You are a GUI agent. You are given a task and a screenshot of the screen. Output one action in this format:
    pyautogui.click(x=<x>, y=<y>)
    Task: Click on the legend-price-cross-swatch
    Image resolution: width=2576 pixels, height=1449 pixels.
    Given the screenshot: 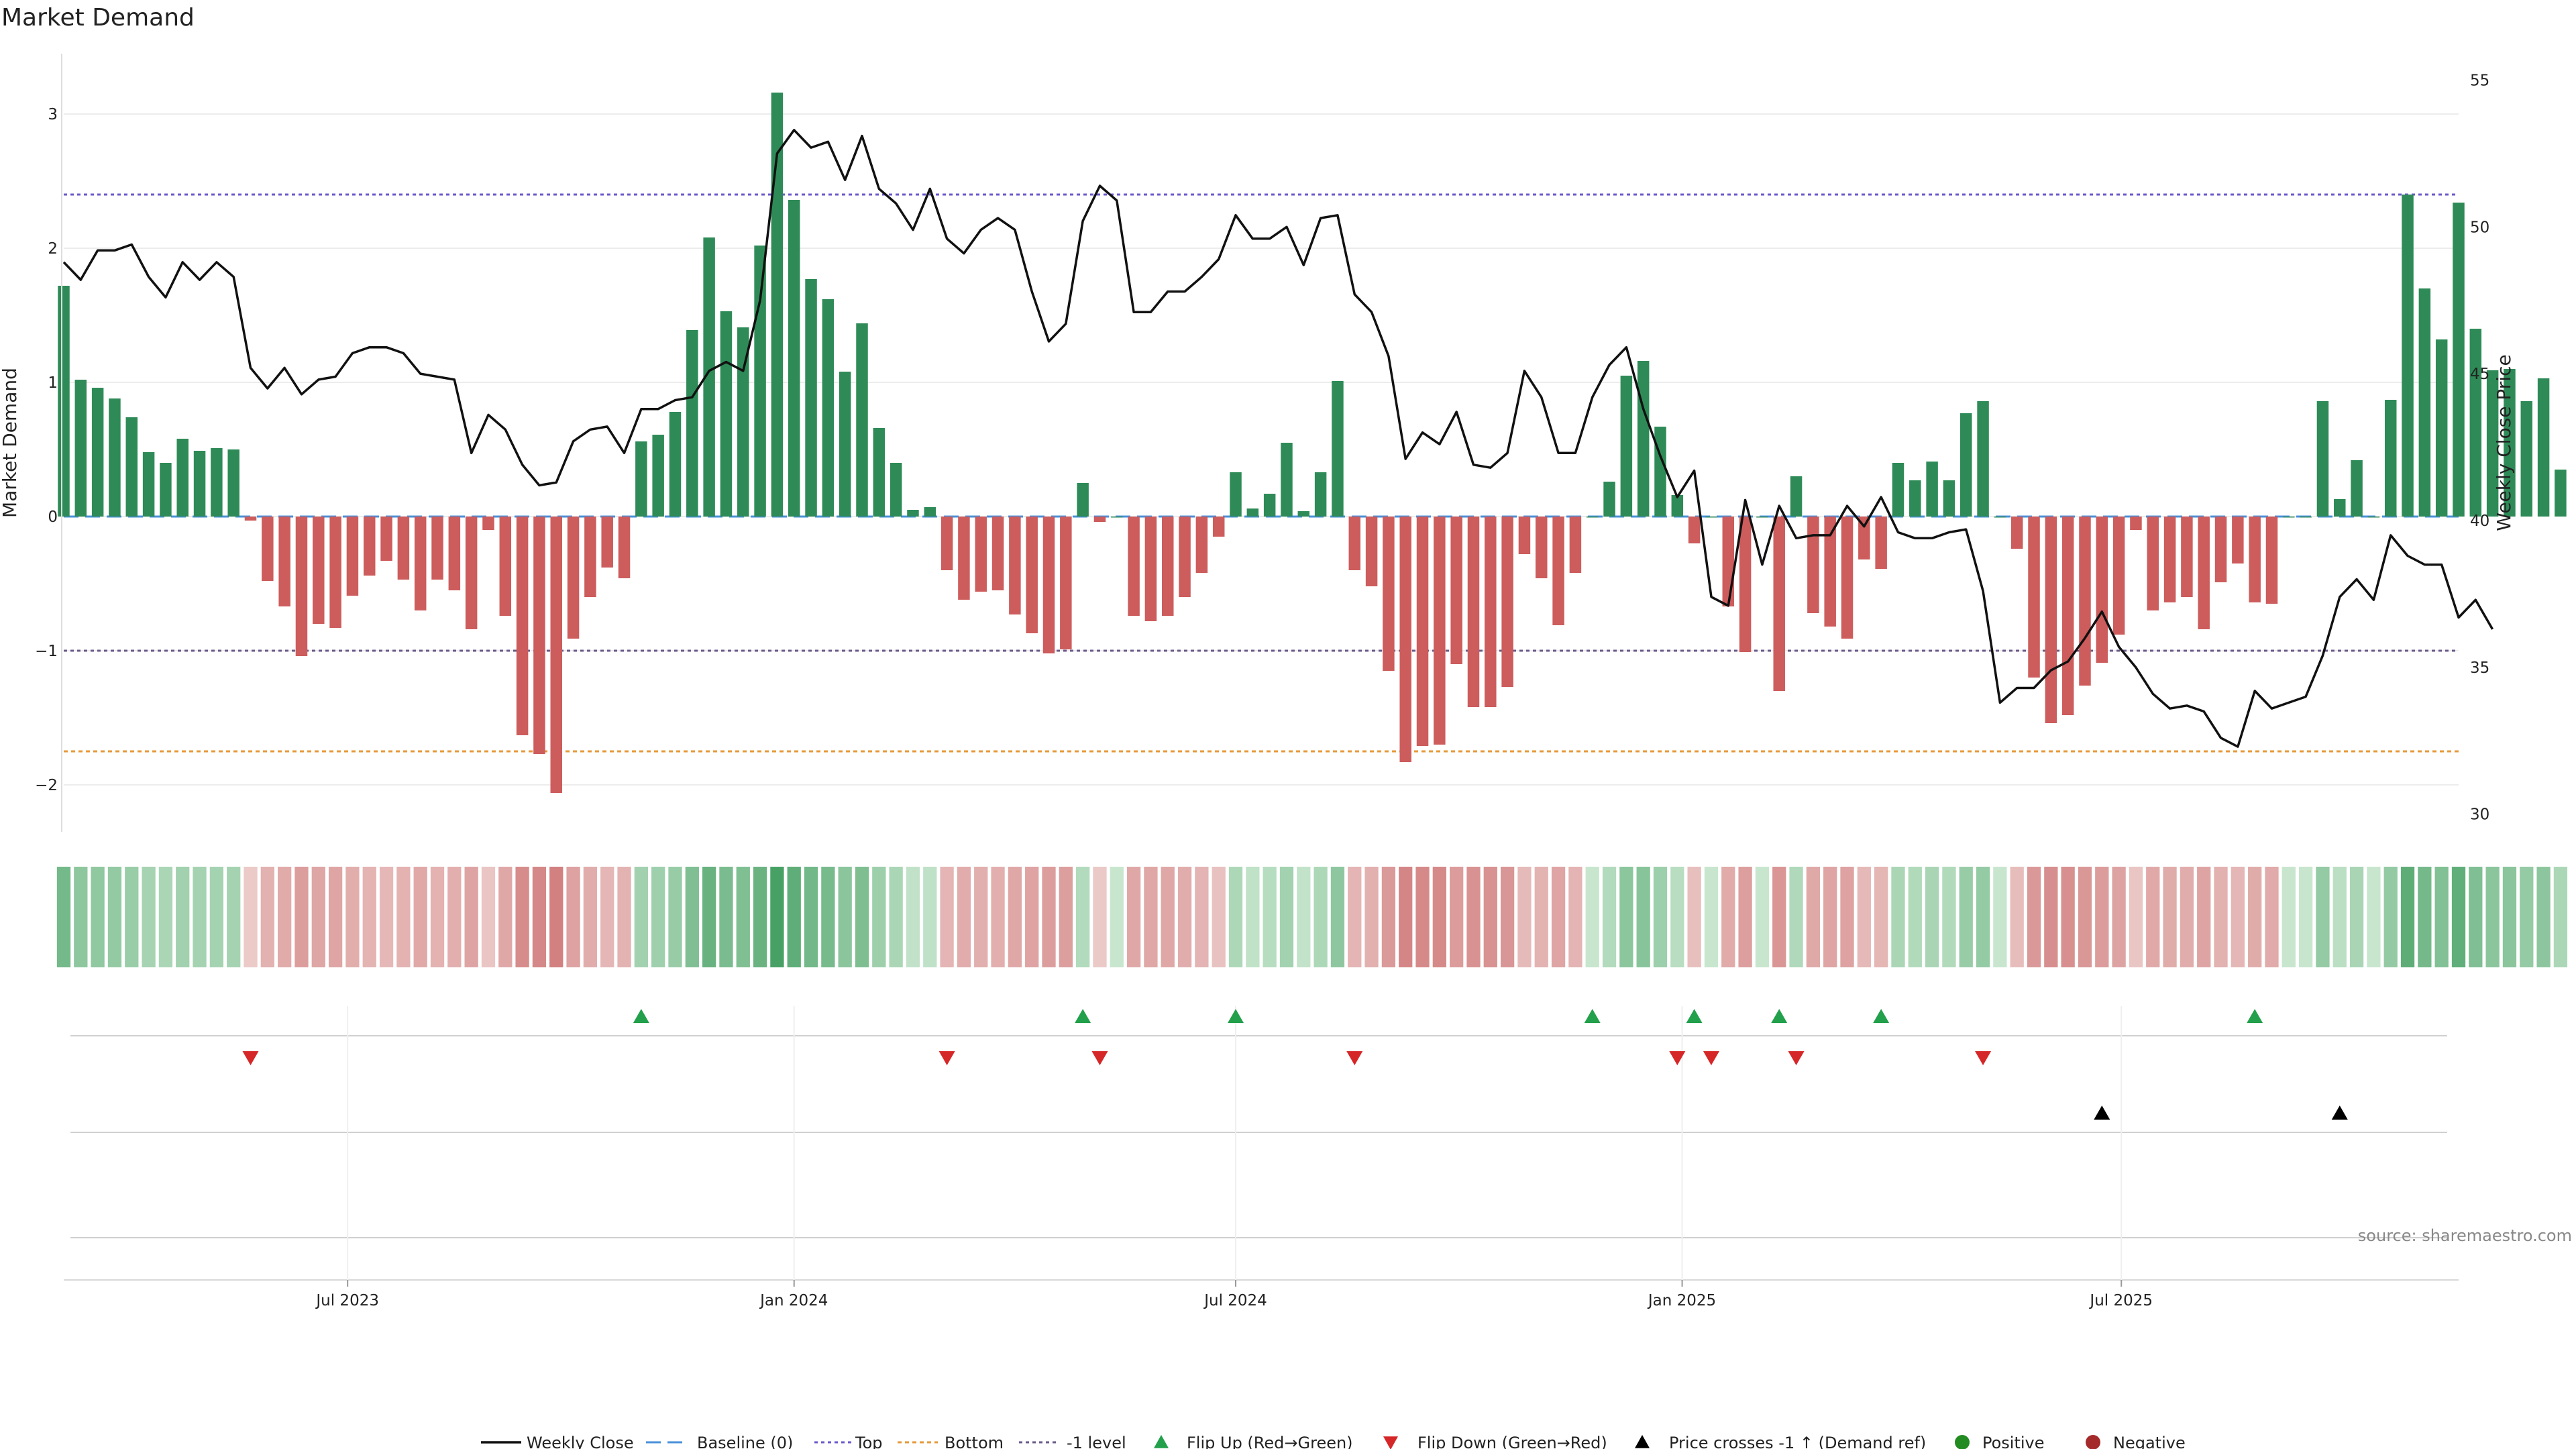 What is the action you would take?
    pyautogui.click(x=1642, y=1441)
    